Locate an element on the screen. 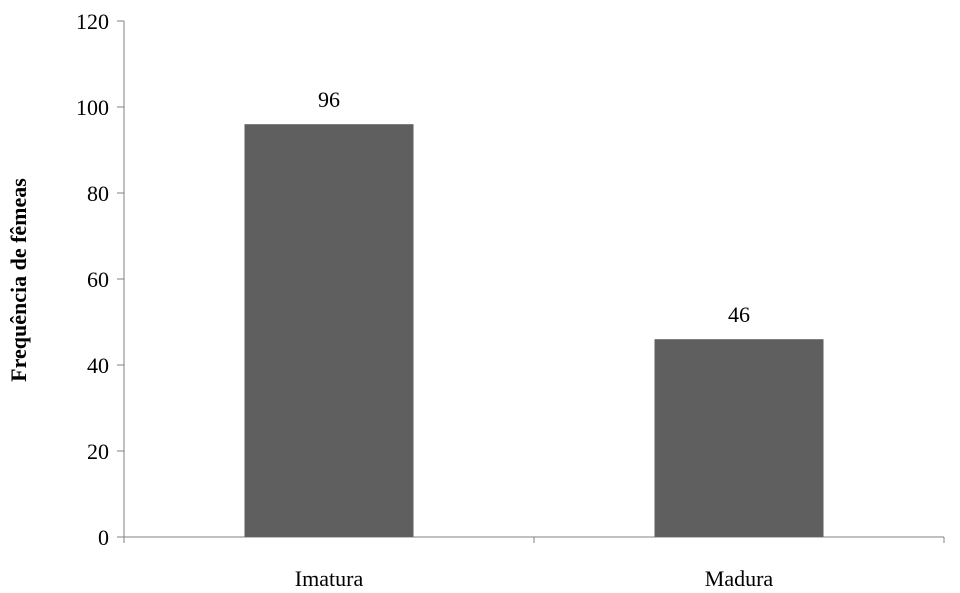 This screenshot has width=960, height=593. y-tick-label: 0 is located at coordinates (103, 537).